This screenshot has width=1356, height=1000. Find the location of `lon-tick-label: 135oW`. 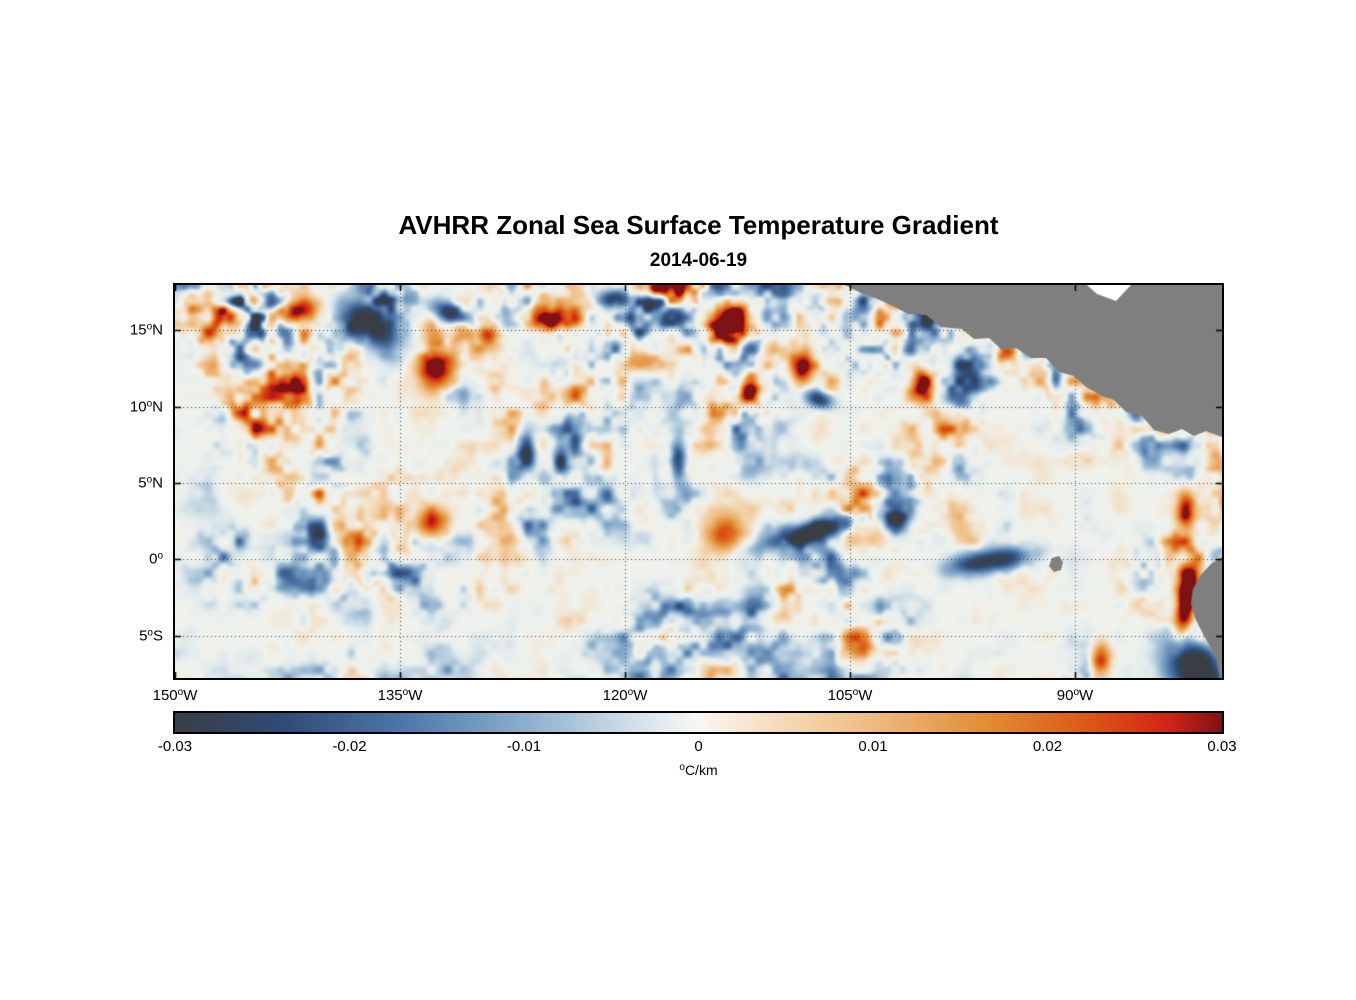

lon-tick-label: 135oW is located at coordinates (400, 695).